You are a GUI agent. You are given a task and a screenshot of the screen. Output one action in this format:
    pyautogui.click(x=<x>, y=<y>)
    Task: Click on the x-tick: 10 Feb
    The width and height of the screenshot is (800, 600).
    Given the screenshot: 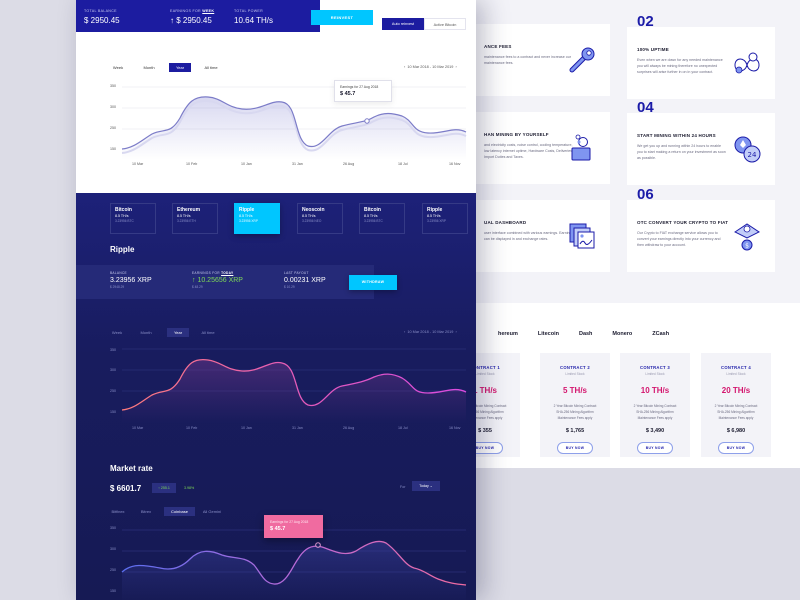 What is the action you would take?
    pyautogui.click(x=192, y=164)
    